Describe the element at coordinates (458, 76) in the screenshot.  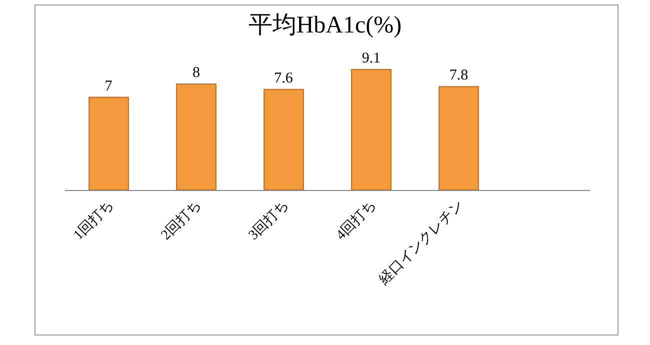
I see `data-label: 7.8` at that location.